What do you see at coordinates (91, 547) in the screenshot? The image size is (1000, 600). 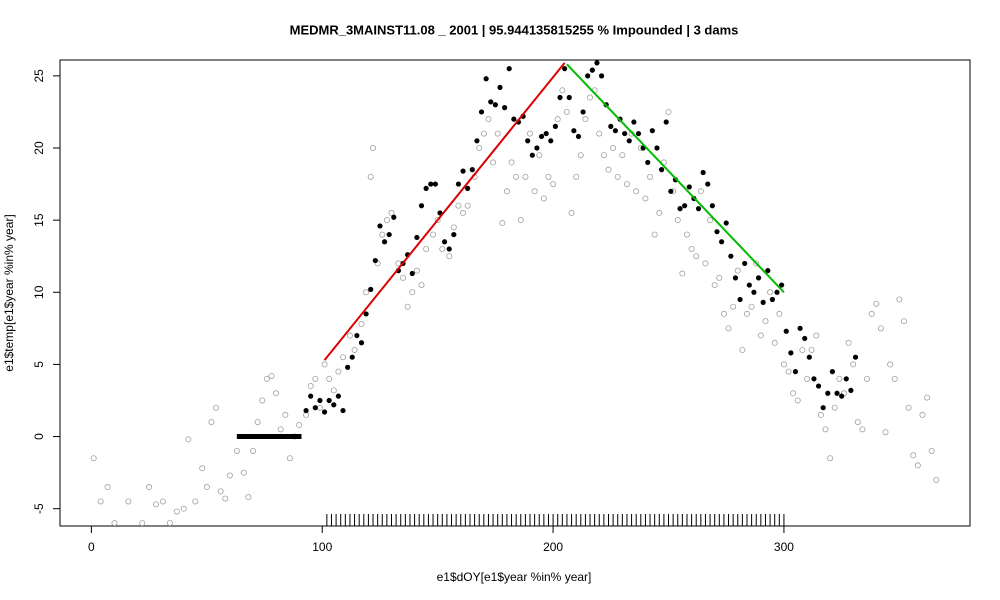 I see `x-tick-label: 0` at bounding box center [91, 547].